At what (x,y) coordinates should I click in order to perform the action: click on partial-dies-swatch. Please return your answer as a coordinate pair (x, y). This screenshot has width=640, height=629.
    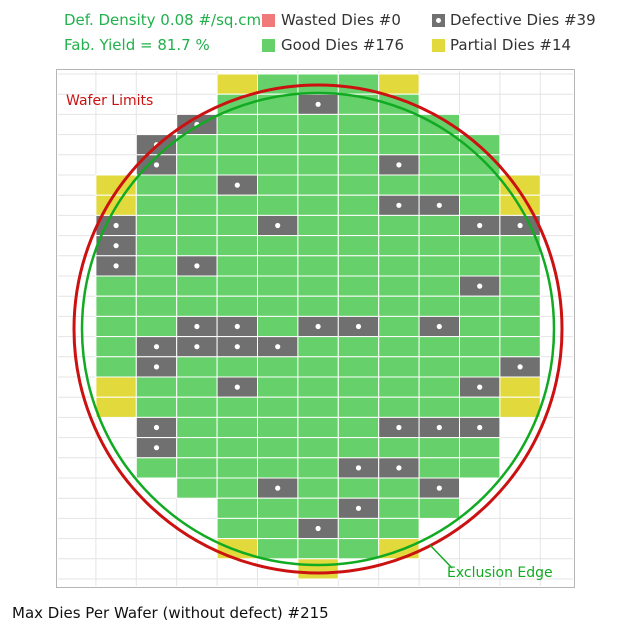
    Looking at the image, I should click on (438, 45).